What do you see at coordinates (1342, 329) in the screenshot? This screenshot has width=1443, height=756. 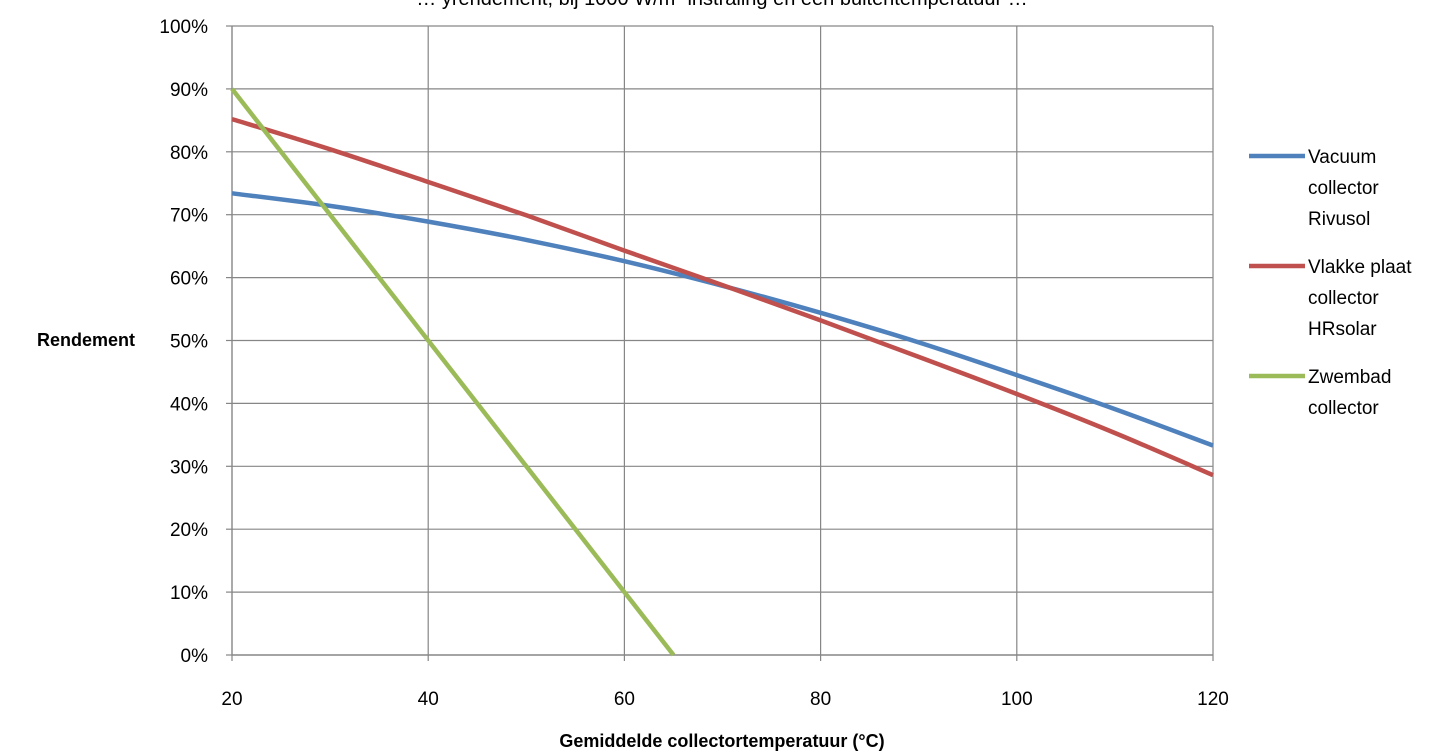 I see `legend-label-2: HRsolar` at bounding box center [1342, 329].